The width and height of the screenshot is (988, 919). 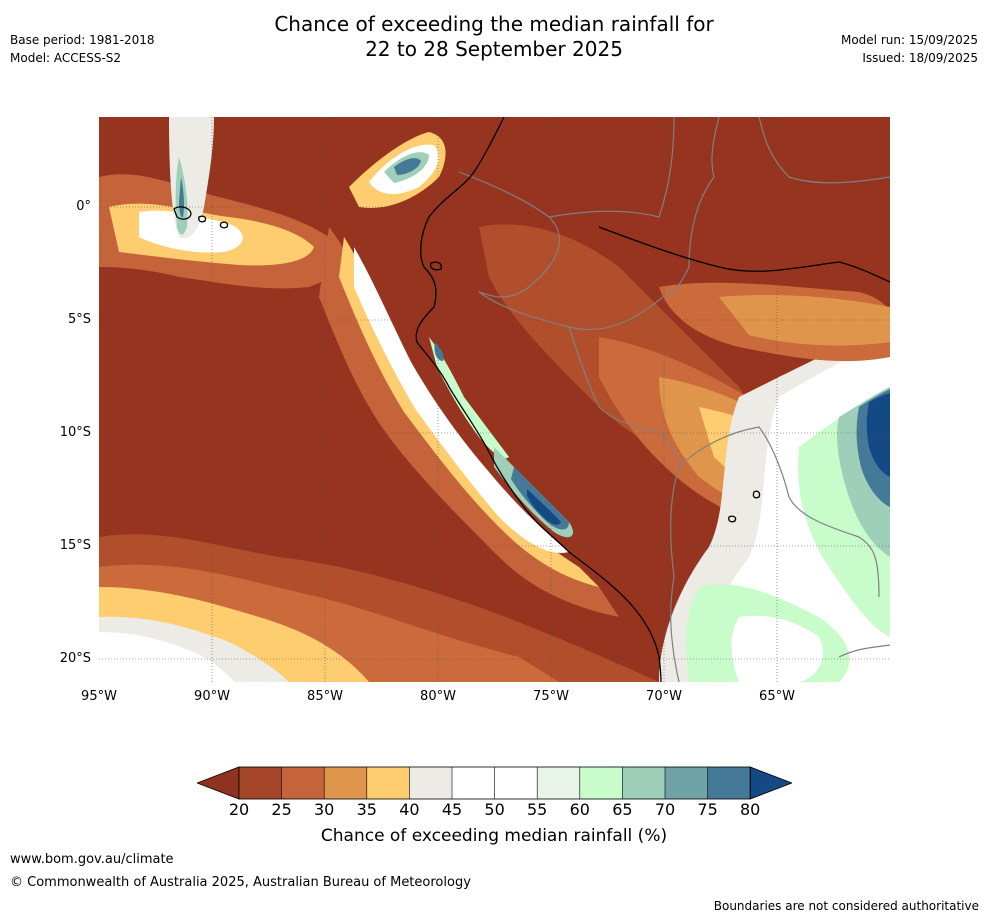 I want to click on issued-date: Issued: 18/09/2025, so click(x=920, y=58).